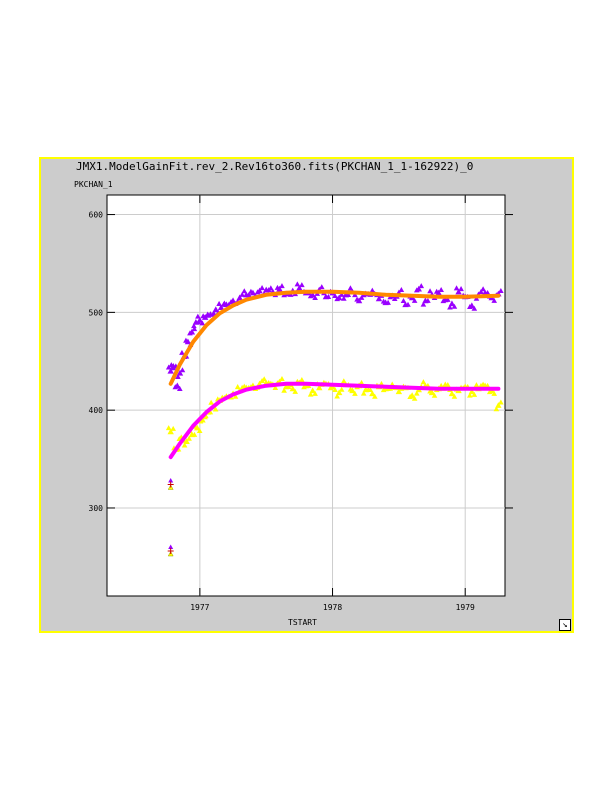  What do you see at coordinates (565, 625) in the screenshot?
I see `resize-handle-icon: ↘` at bounding box center [565, 625].